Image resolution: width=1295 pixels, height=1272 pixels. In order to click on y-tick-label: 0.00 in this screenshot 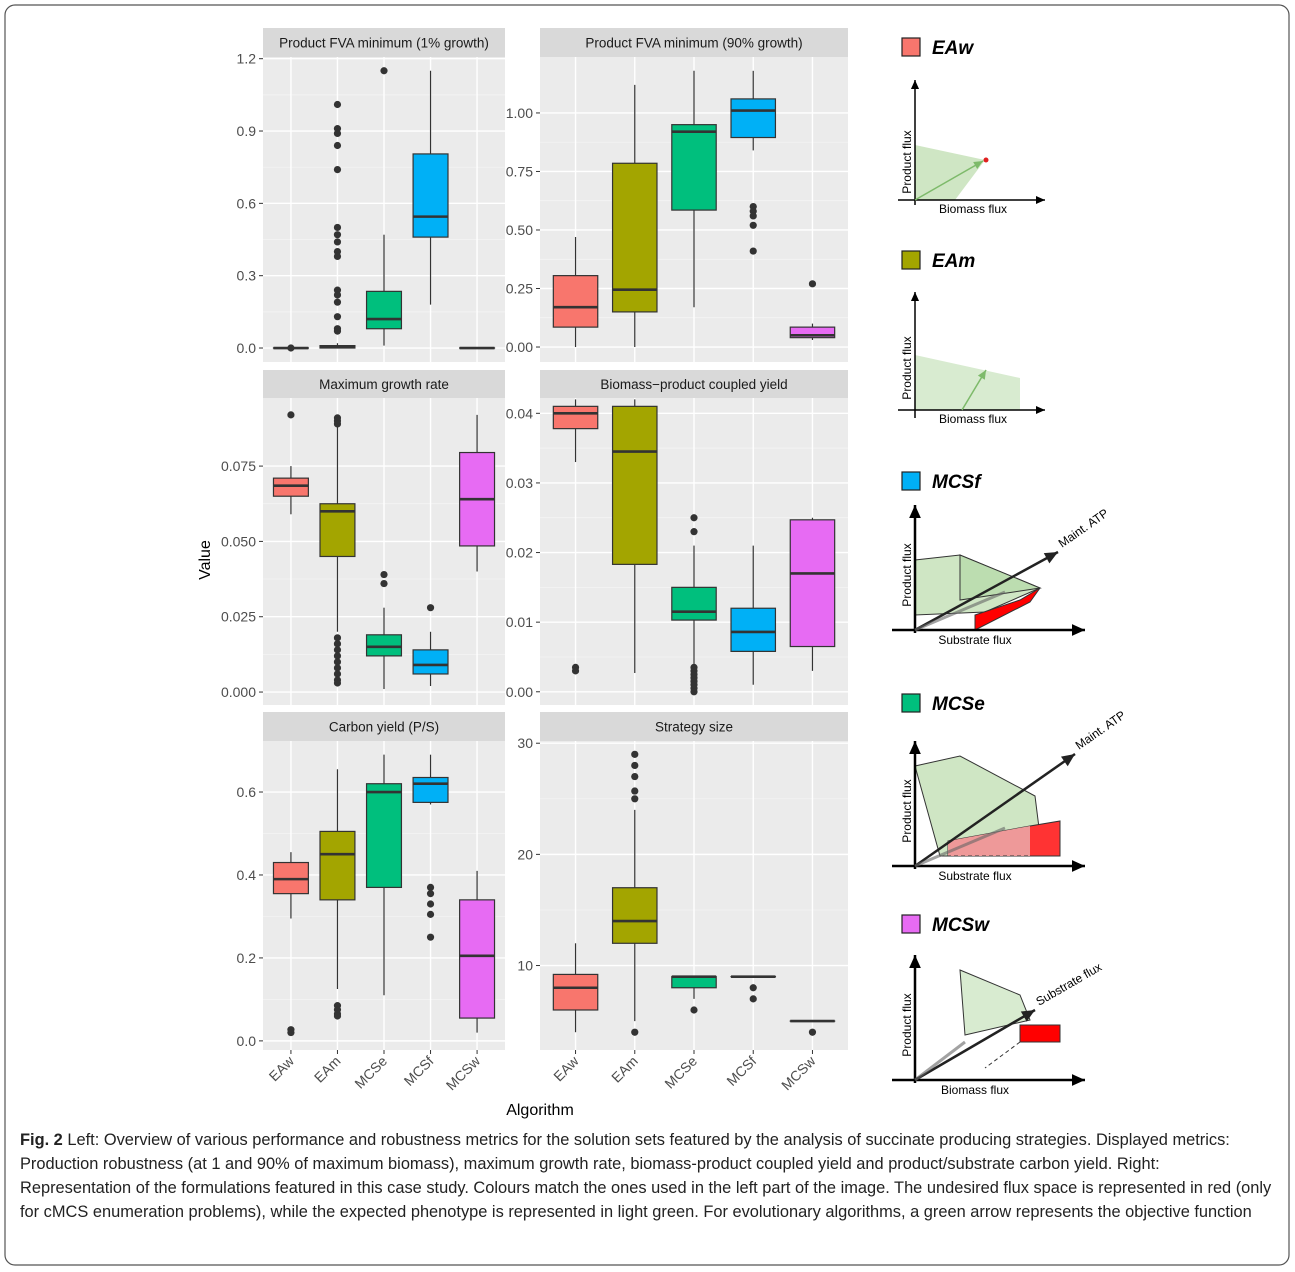, I will do `click(519, 692)`.